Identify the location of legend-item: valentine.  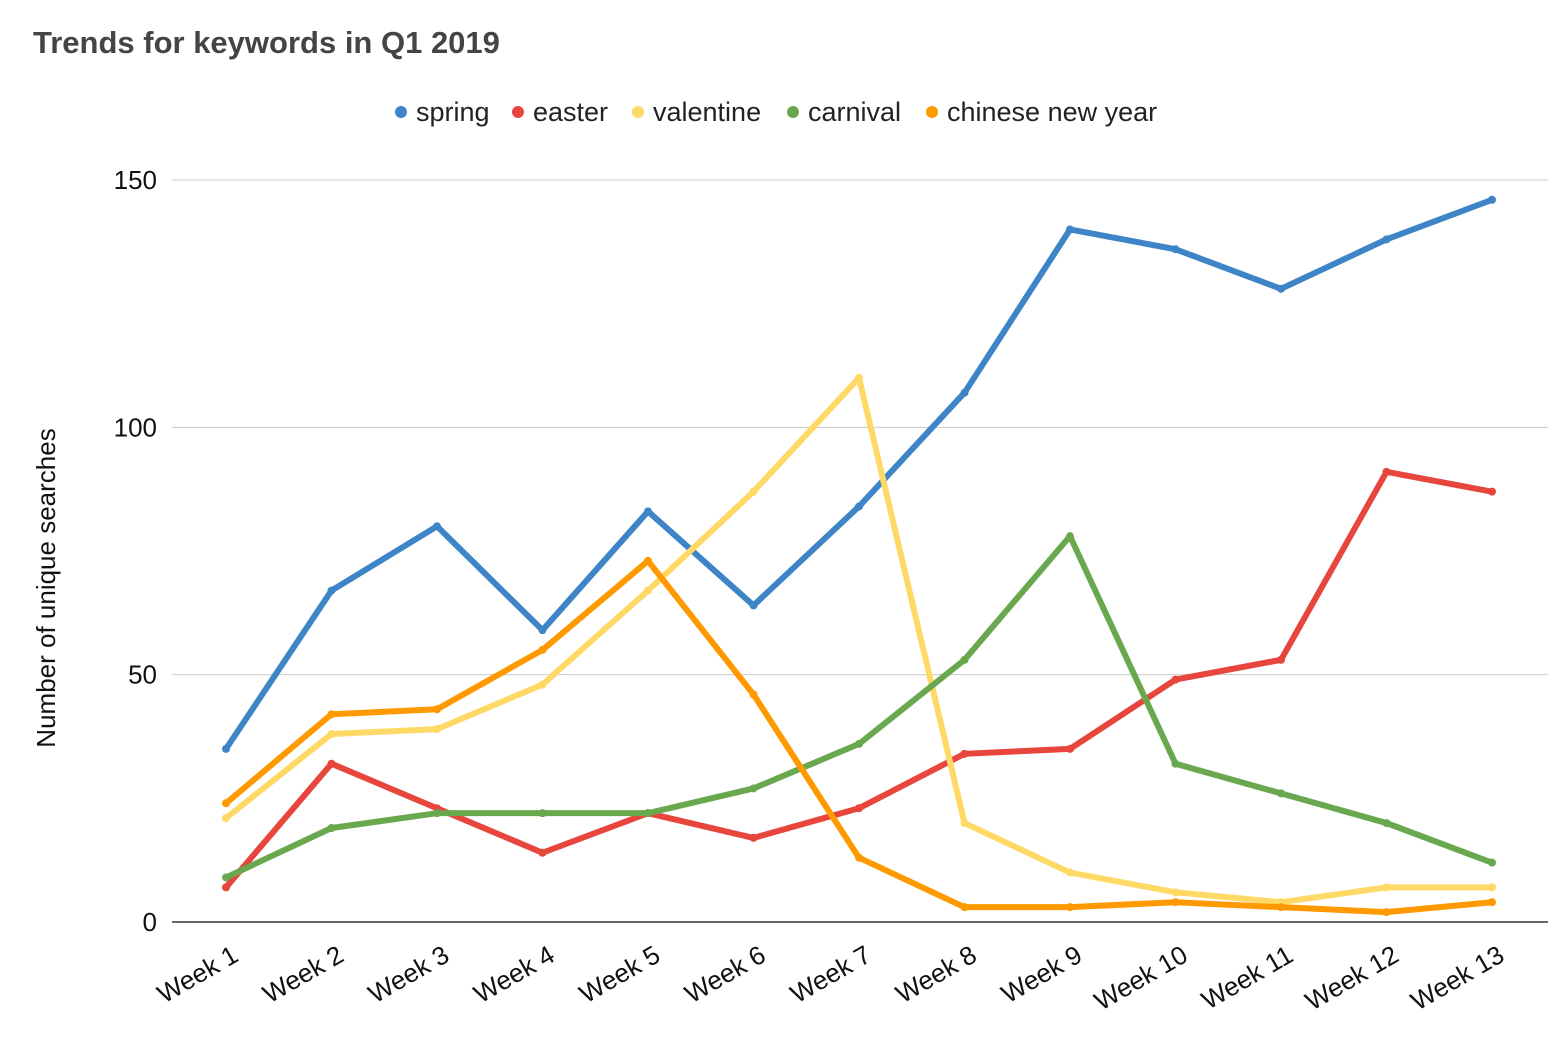
(696, 112).